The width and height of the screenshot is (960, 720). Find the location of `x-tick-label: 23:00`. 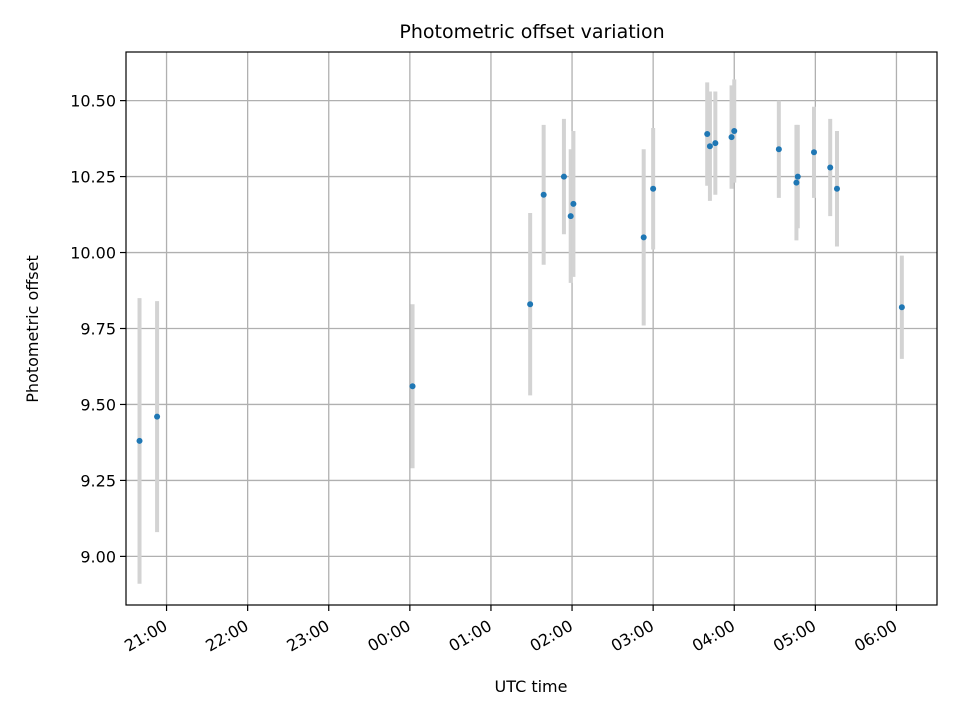

x-tick-label: 23:00 is located at coordinates (307, 636).